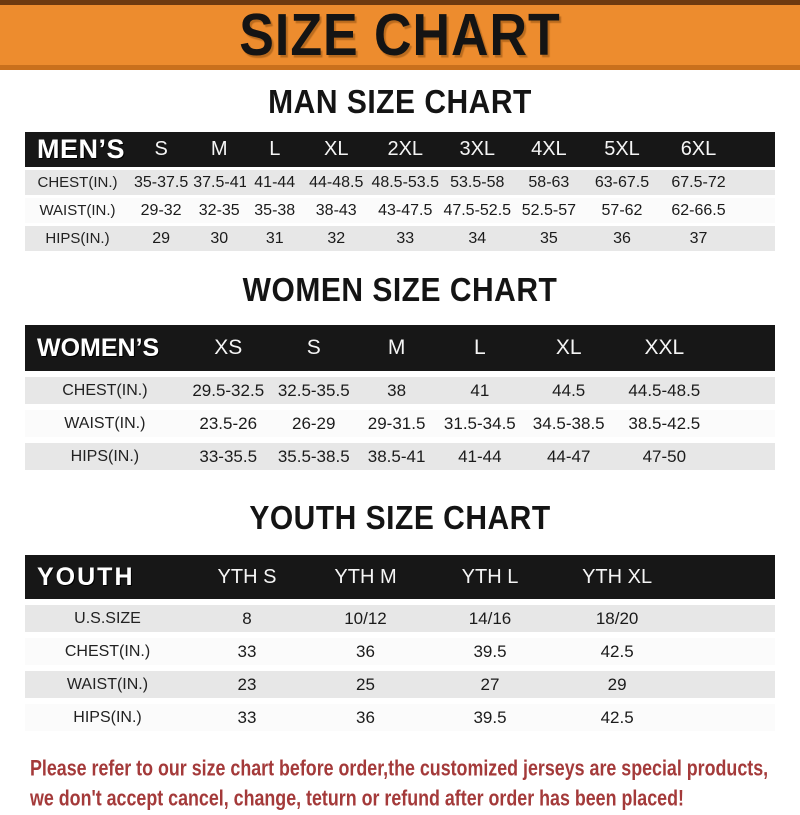  I want to click on size-value-cell: 10/12, so click(365, 618).